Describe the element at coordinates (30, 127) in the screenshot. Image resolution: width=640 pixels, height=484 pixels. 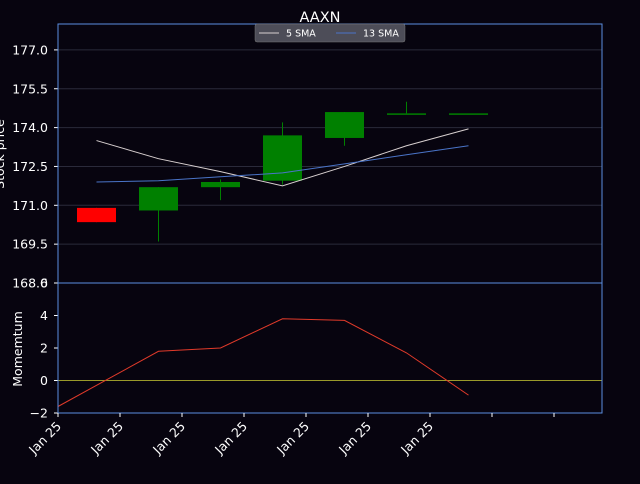
I see `price-ytick-label: 174.0` at that location.